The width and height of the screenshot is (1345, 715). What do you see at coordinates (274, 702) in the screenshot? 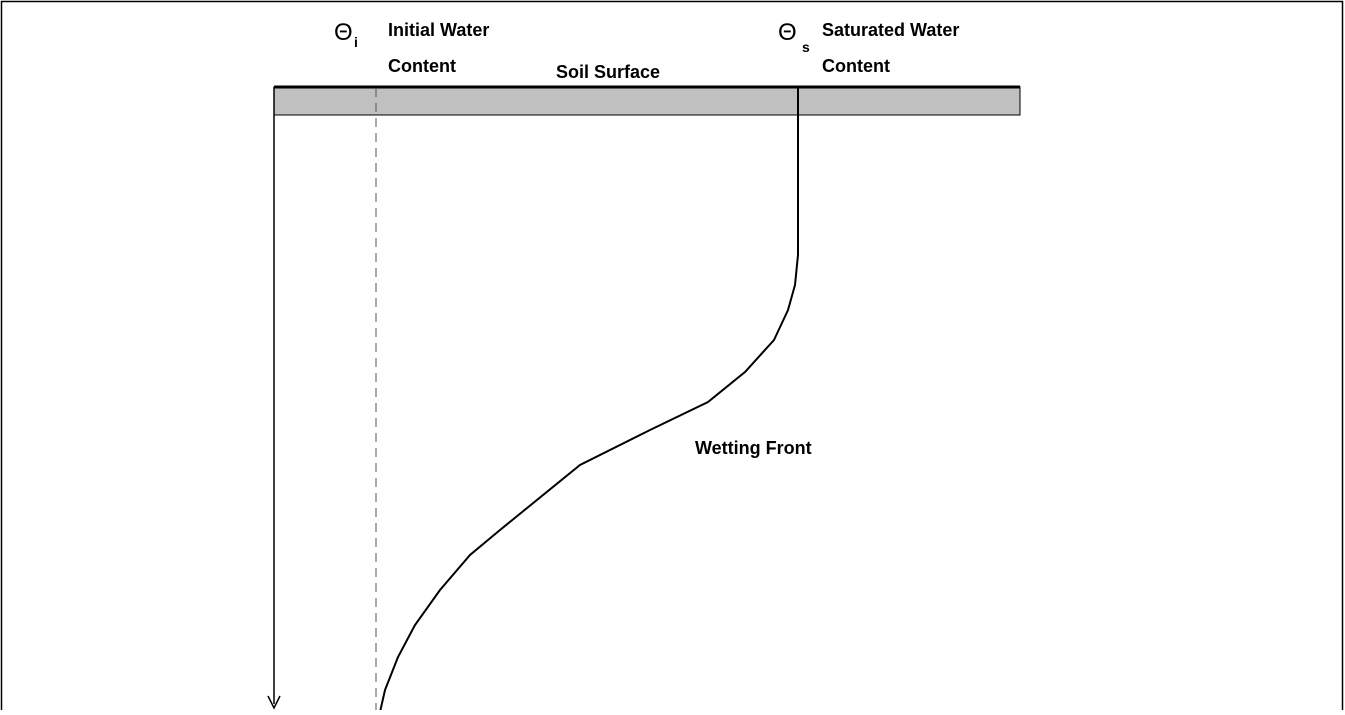
I see `axis-arrow` at bounding box center [274, 702].